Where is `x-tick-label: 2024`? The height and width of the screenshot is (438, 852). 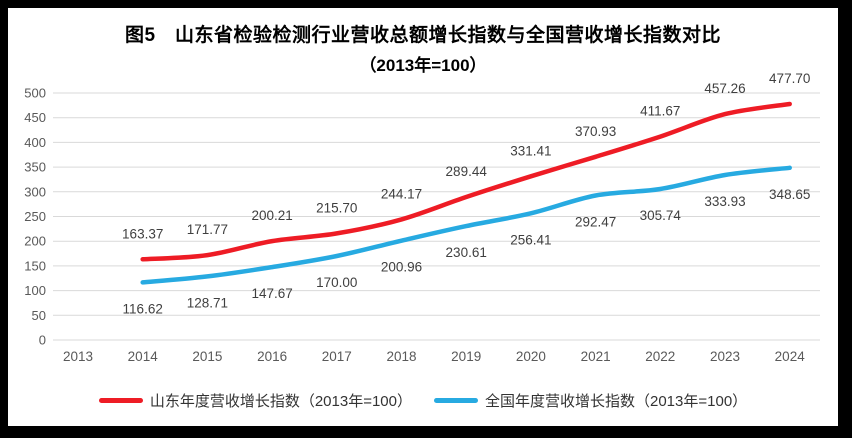
x-tick-label: 2024 is located at coordinates (790, 356).